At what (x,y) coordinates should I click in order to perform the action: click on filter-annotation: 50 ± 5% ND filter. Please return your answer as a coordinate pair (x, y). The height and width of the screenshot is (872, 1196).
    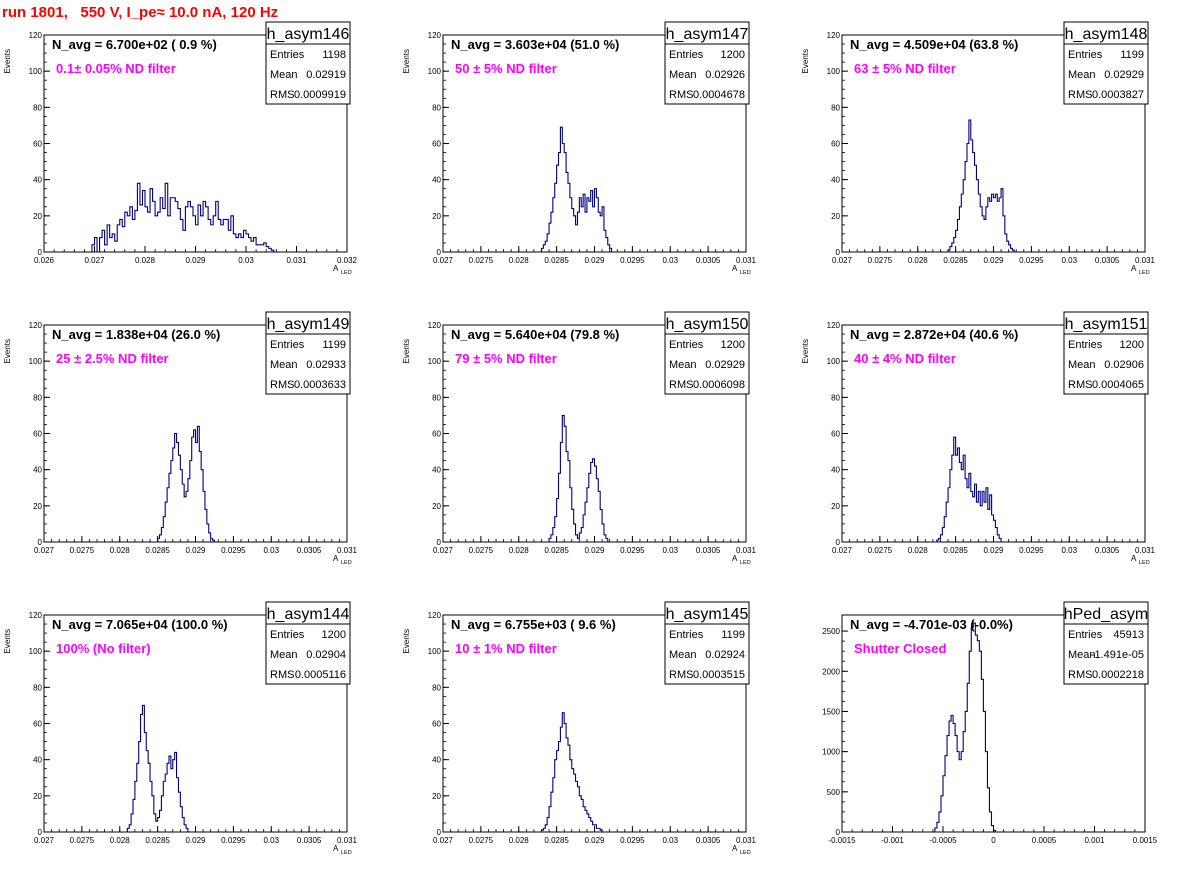
    Looking at the image, I should click on (506, 68).